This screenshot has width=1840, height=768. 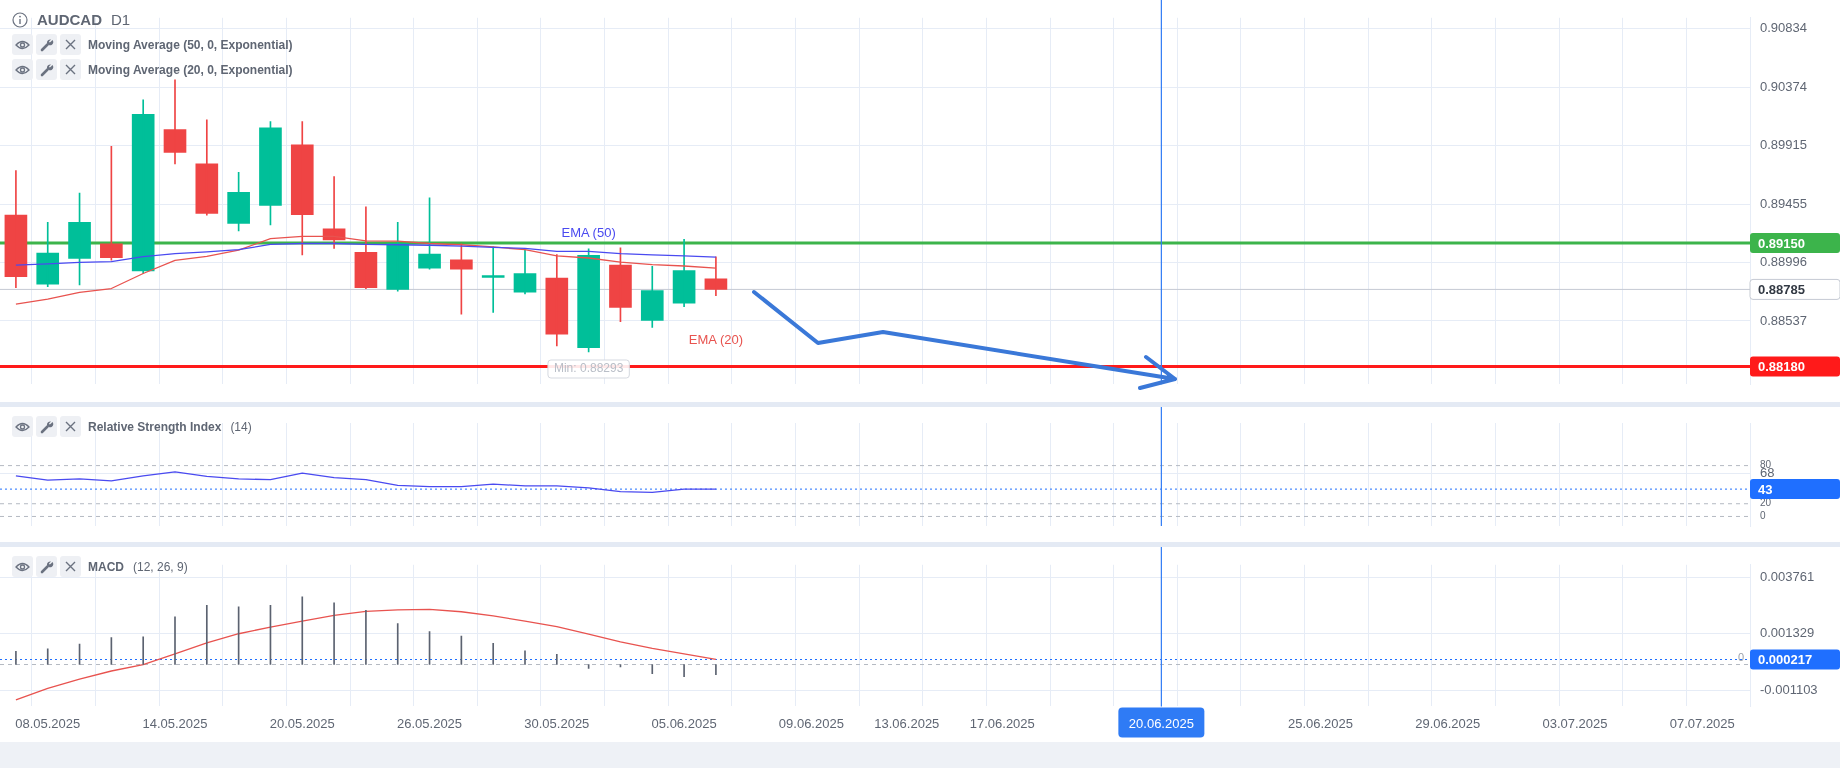 What do you see at coordinates (588, 368) in the screenshot?
I see `annotation: Min: 0.88293` at bounding box center [588, 368].